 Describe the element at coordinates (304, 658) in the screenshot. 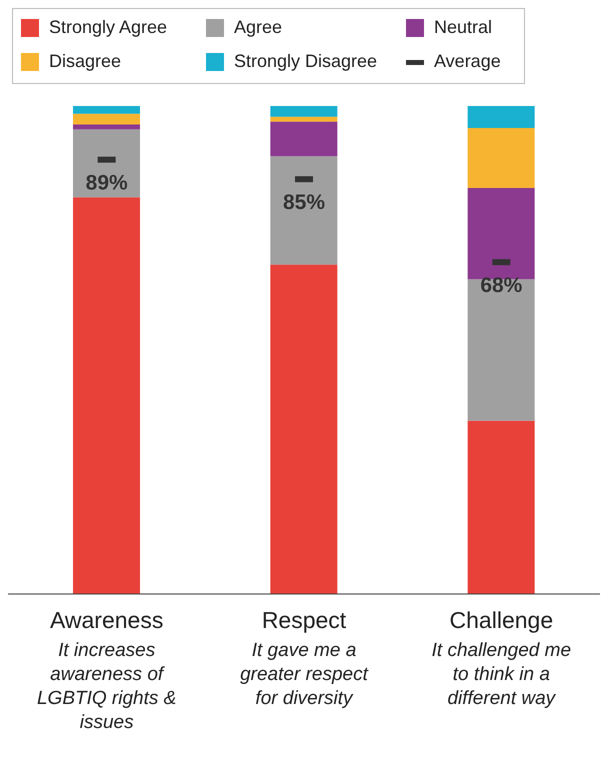

I see `x-tick-label: Respect It gave me a greater respect for diversity` at that location.